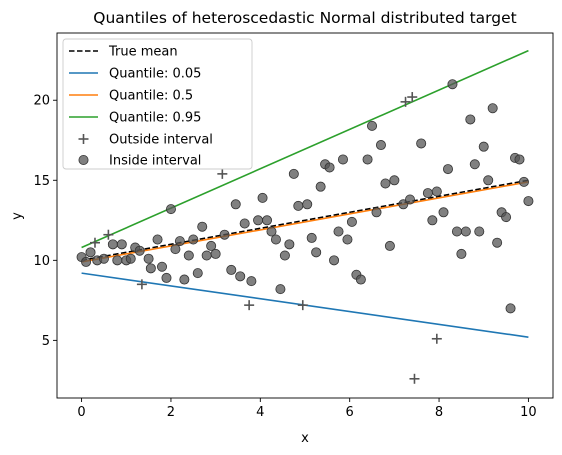 This screenshot has width=562, height=455. Describe the element at coordinates (41, 101) in the screenshot. I see `y-tick-label-3: 20` at that location.